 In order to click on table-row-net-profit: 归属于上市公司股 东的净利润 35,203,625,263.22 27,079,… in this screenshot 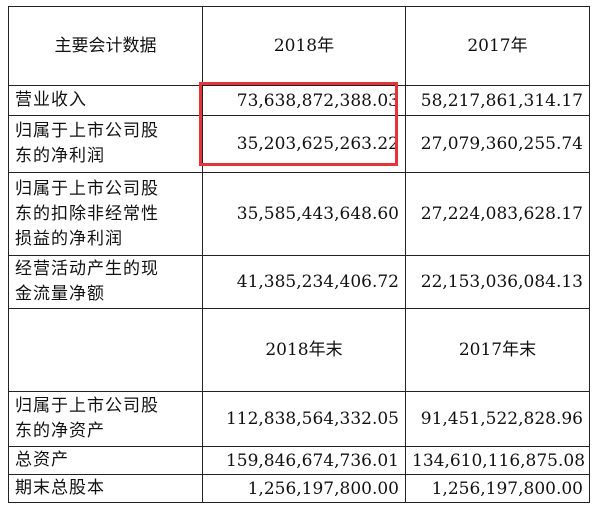, I will do `click(299, 144)`.